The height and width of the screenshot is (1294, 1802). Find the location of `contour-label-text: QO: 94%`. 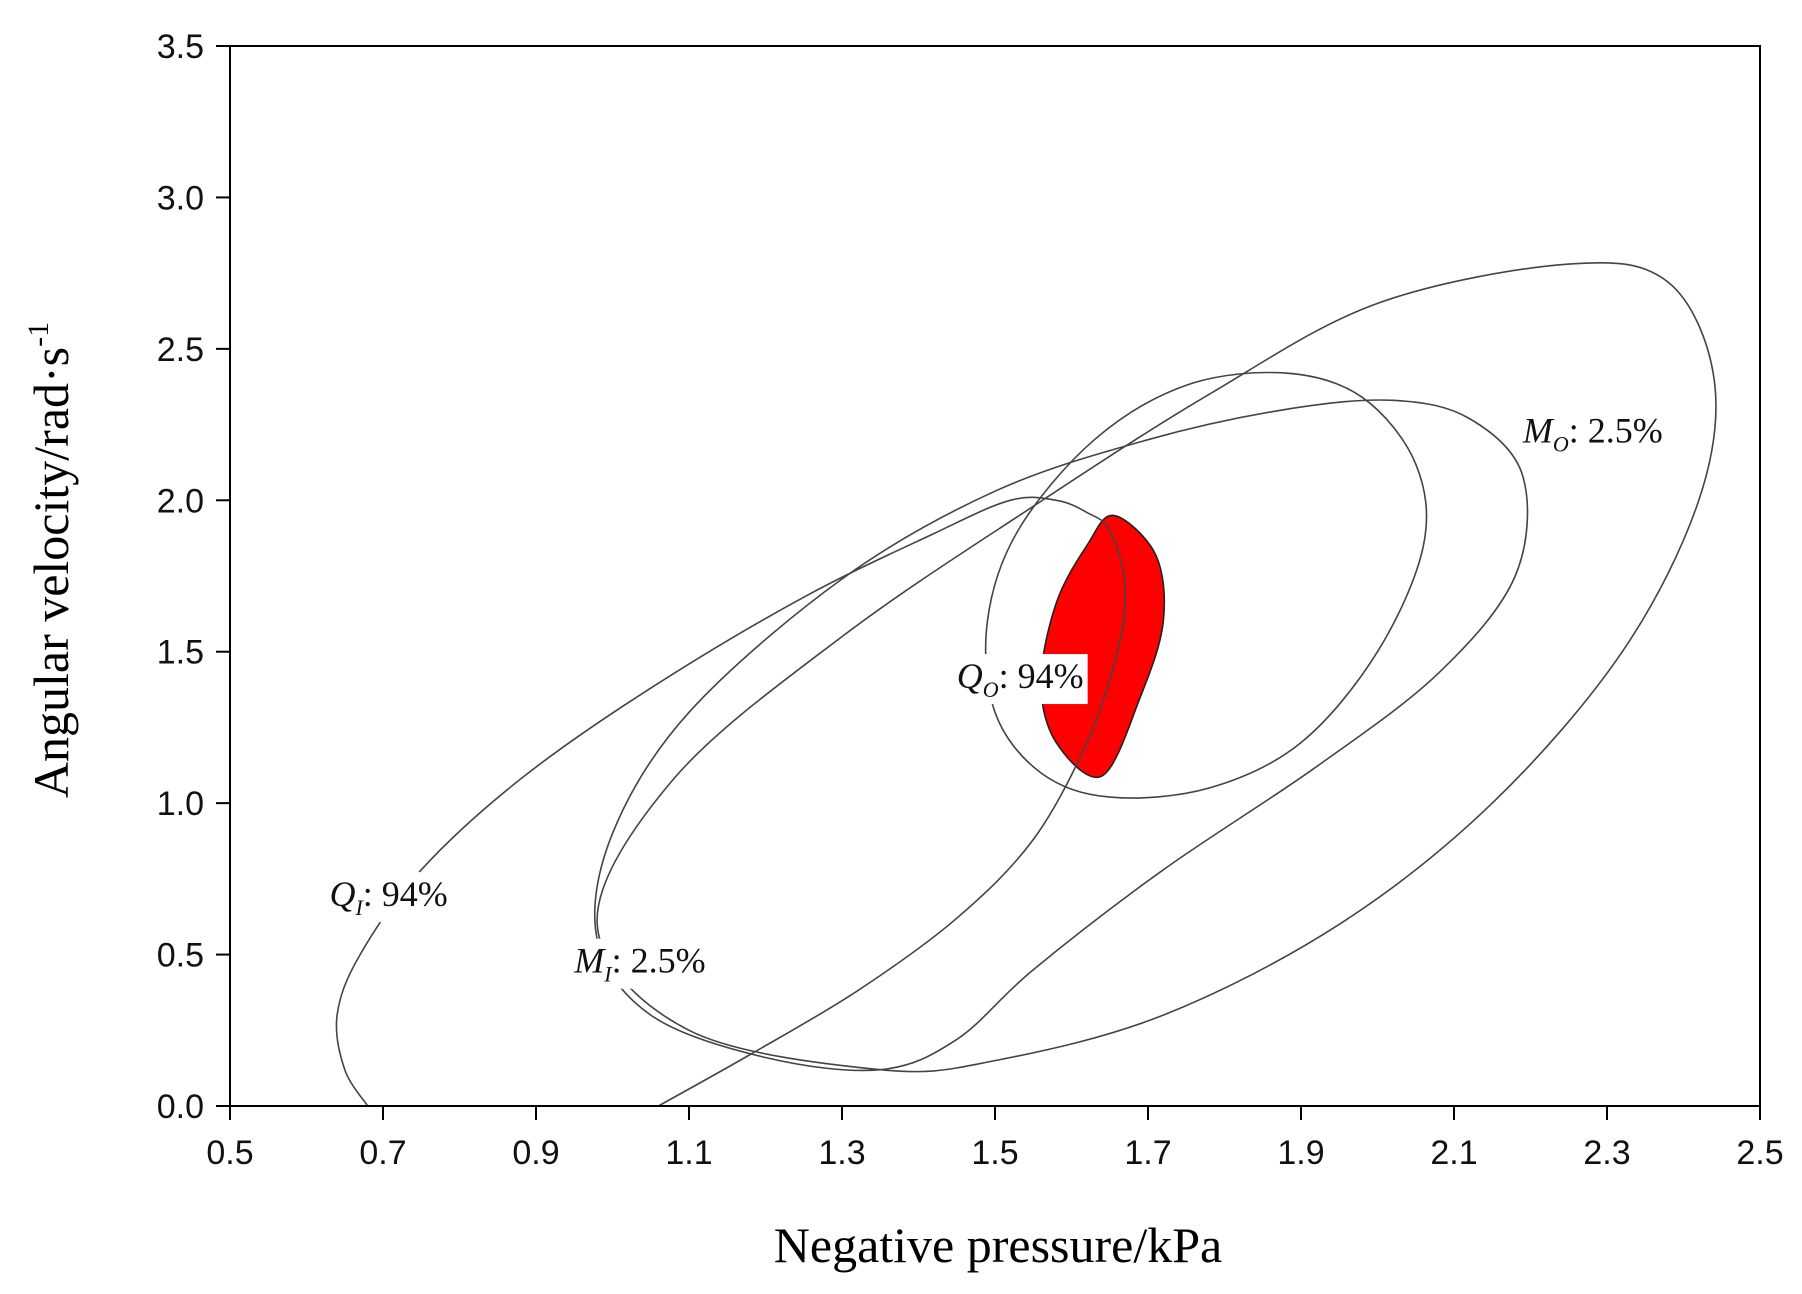

contour-label-text: QO: 94% is located at coordinates (1020, 679).